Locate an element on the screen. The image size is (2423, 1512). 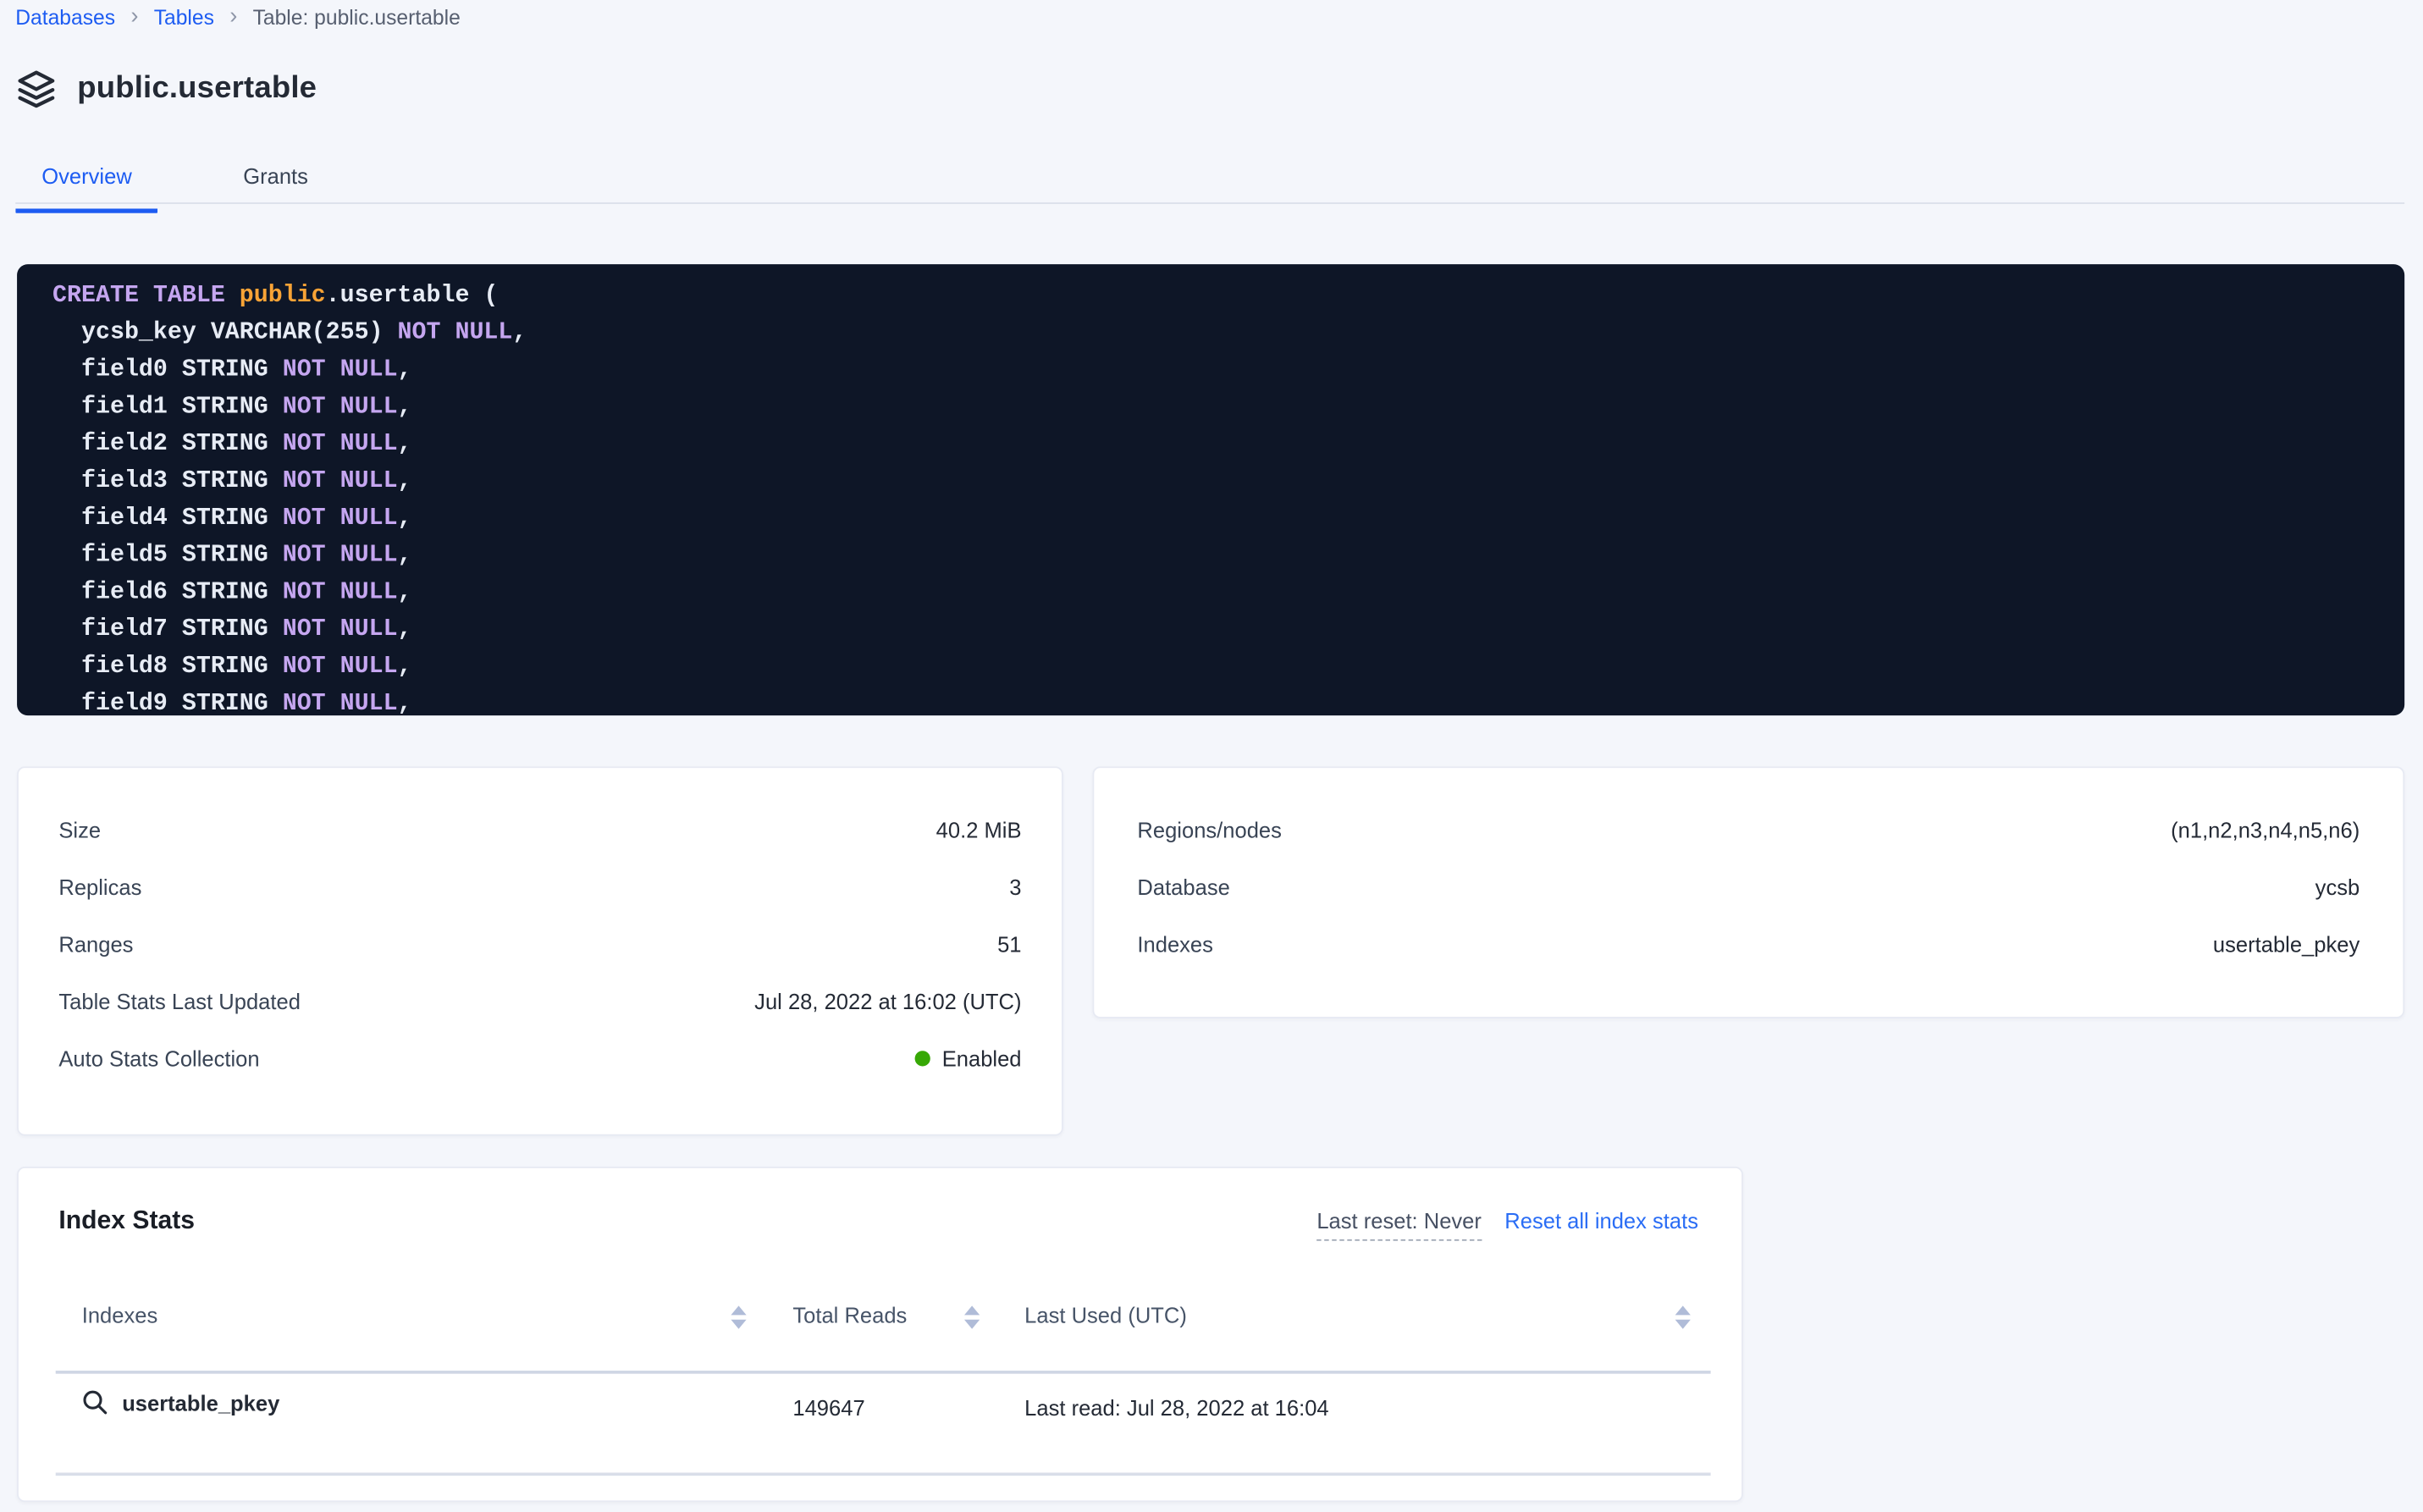
sql-line: field6 STRING NOT NULL, is located at coordinates (232, 591).